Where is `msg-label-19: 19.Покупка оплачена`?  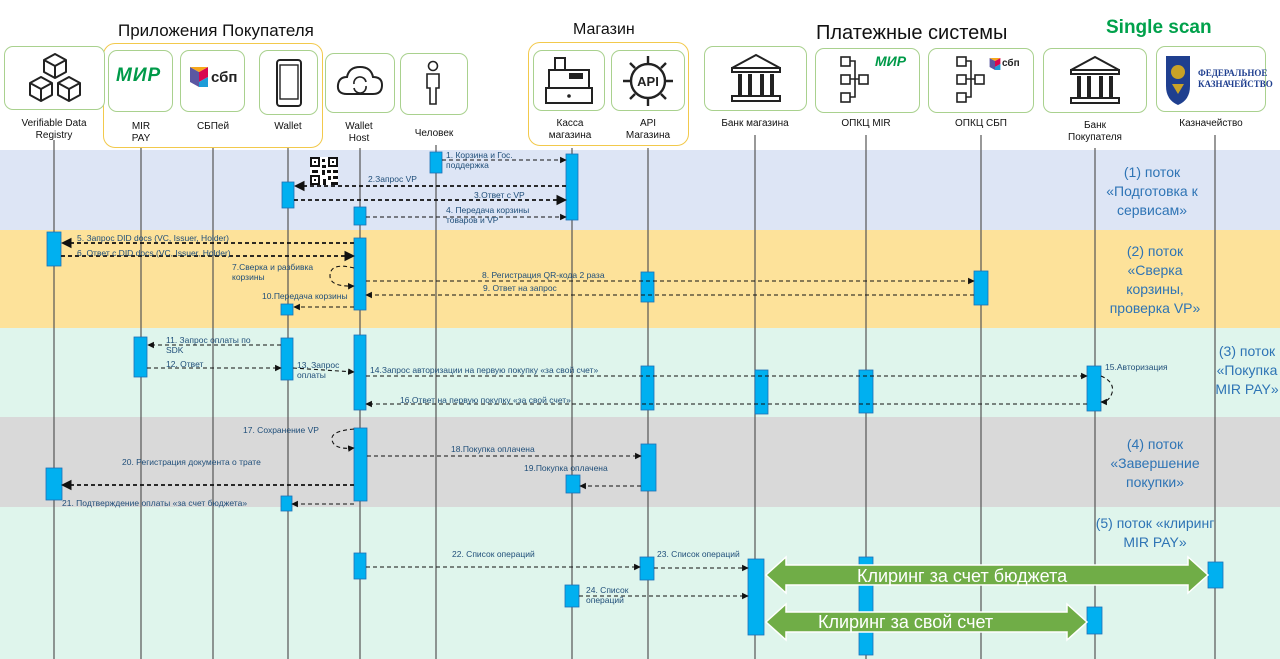 msg-label-19: 19.Покупка оплачена is located at coordinates (566, 468).